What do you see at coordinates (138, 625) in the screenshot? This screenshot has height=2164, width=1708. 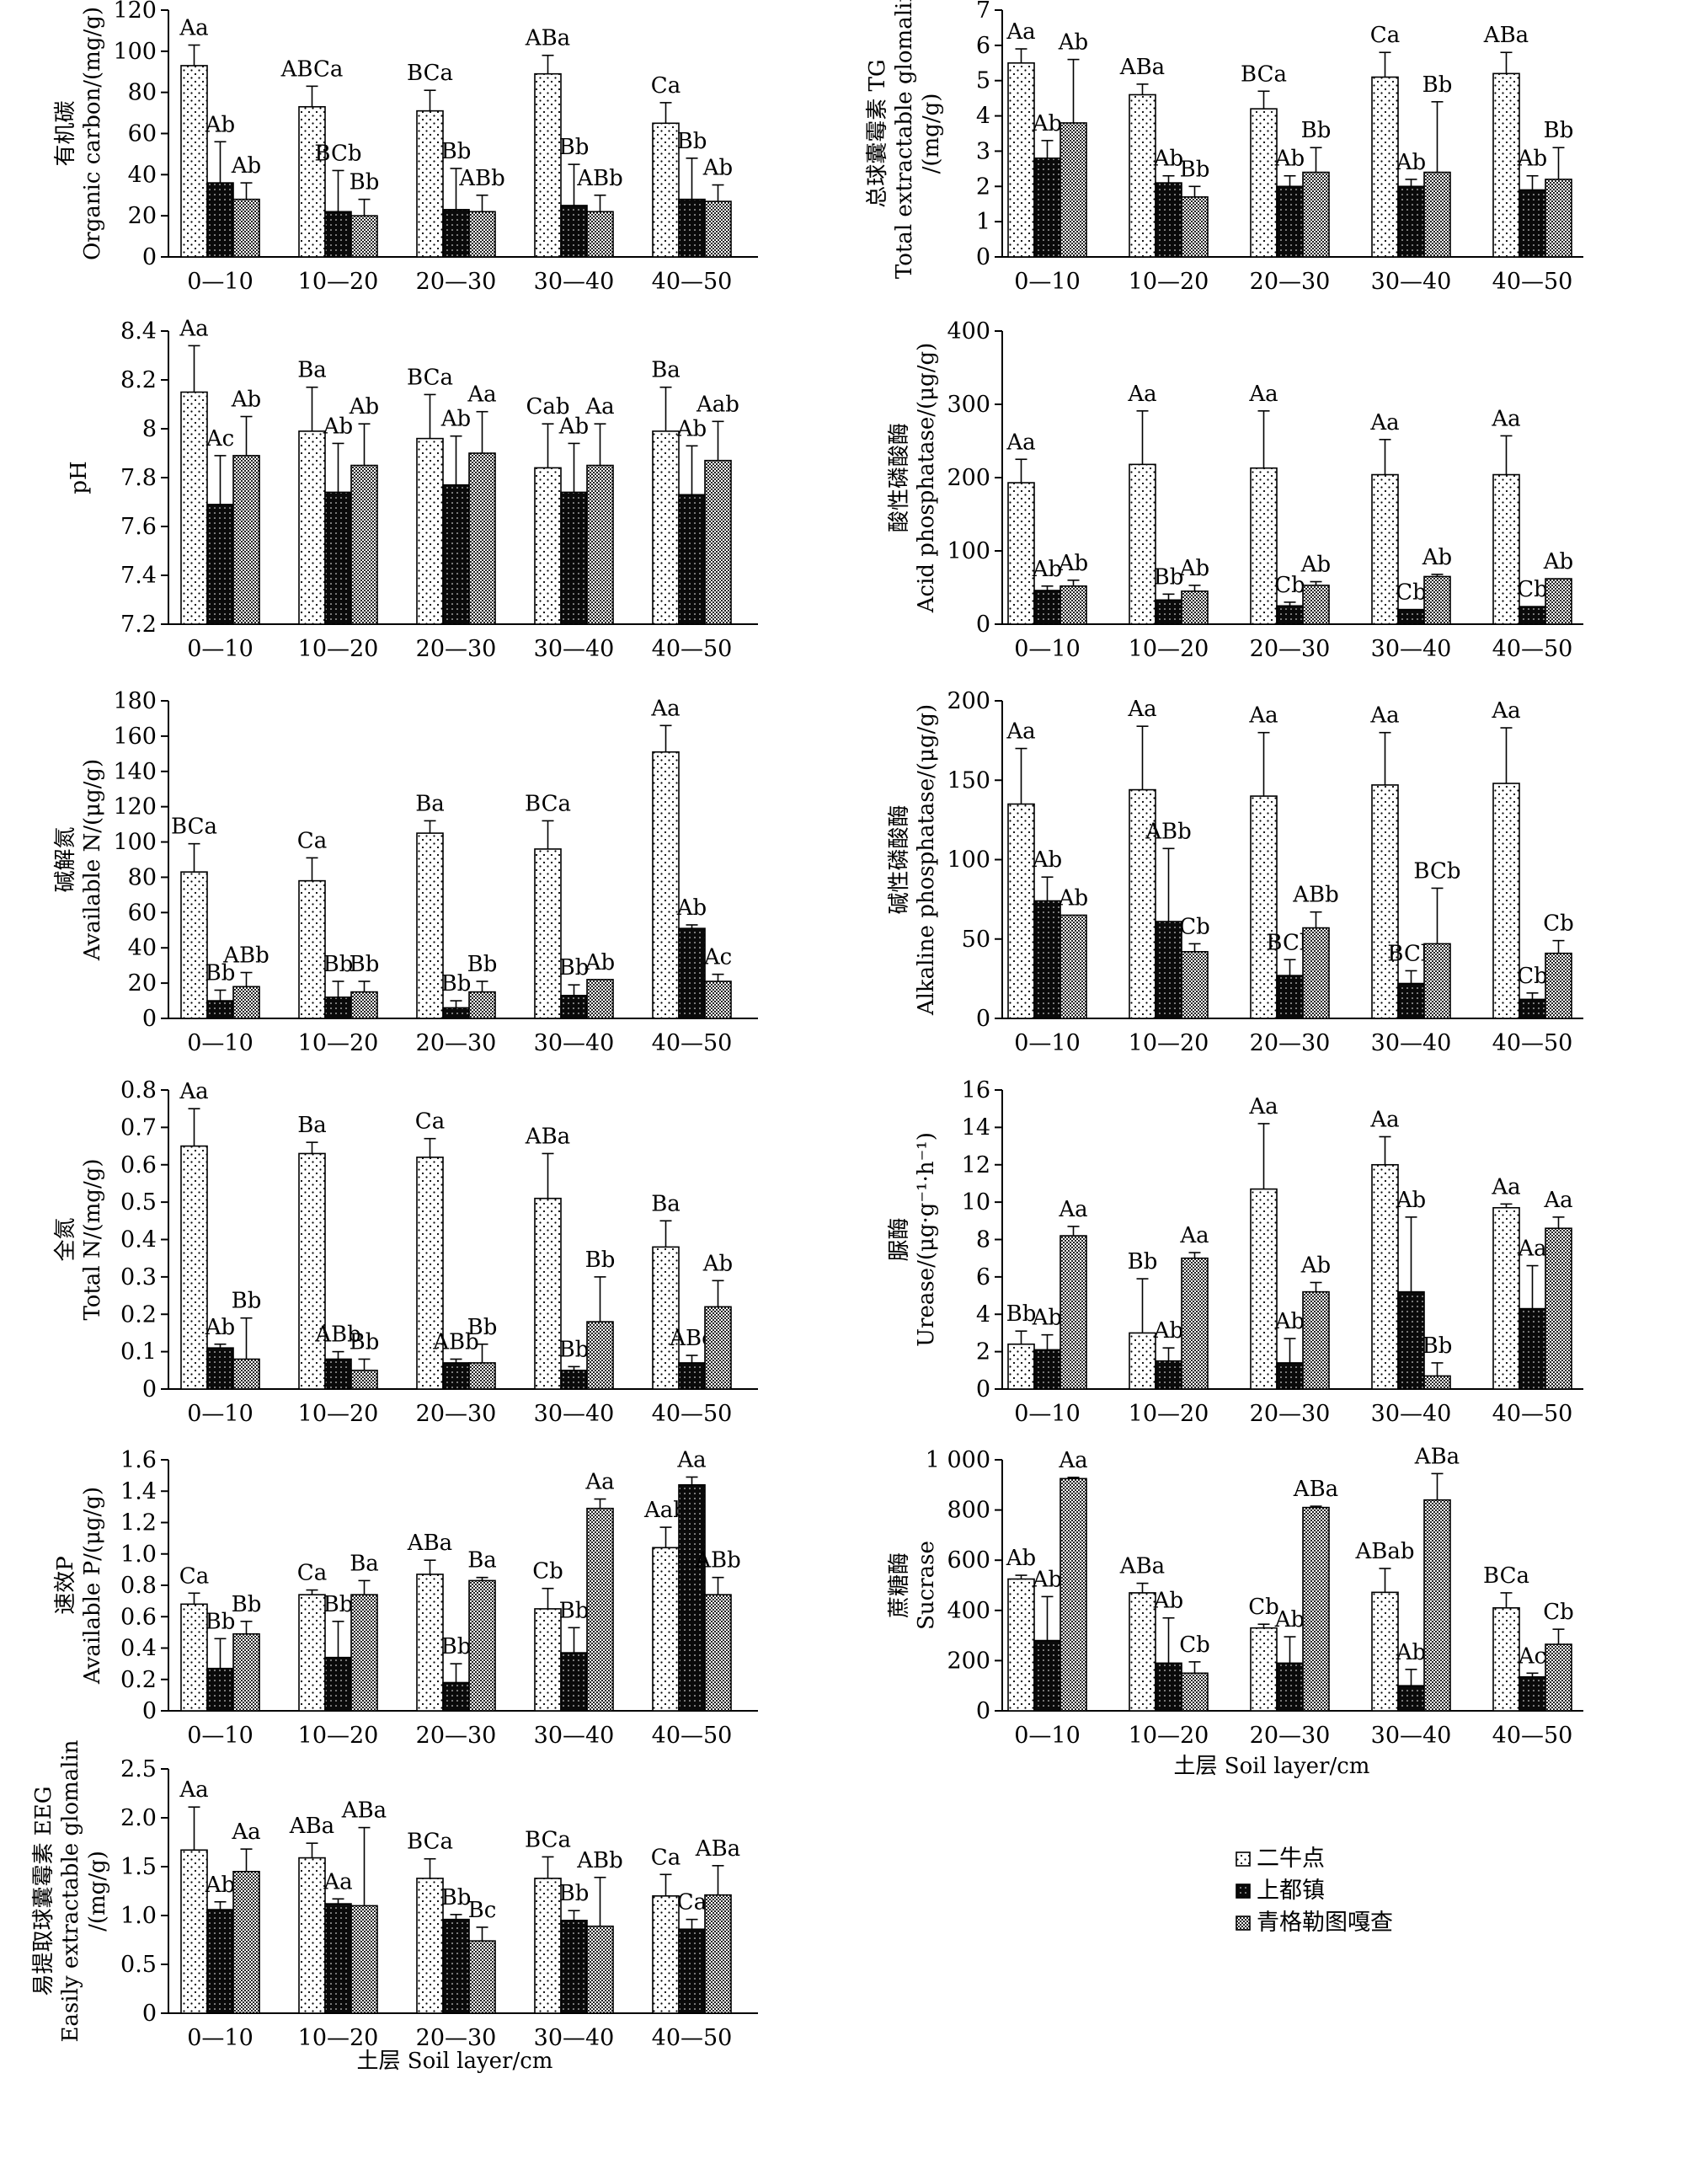 I see `y-tick-label: 7.2` at bounding box center [138, 625].